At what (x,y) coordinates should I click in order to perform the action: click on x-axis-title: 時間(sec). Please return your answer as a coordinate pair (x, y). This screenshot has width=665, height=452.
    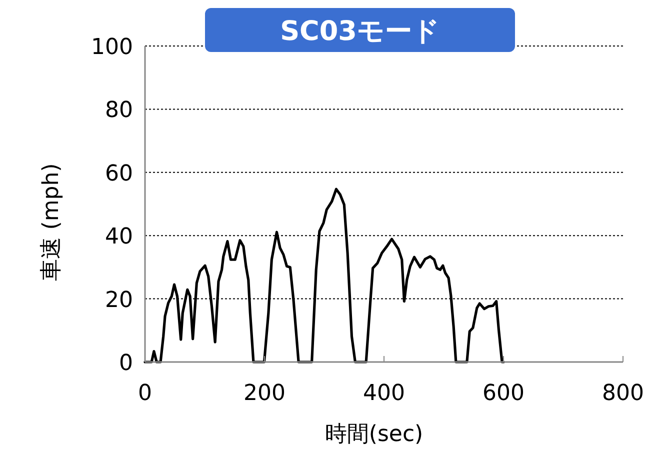
    Looking at the image, I should click on (374, 434).